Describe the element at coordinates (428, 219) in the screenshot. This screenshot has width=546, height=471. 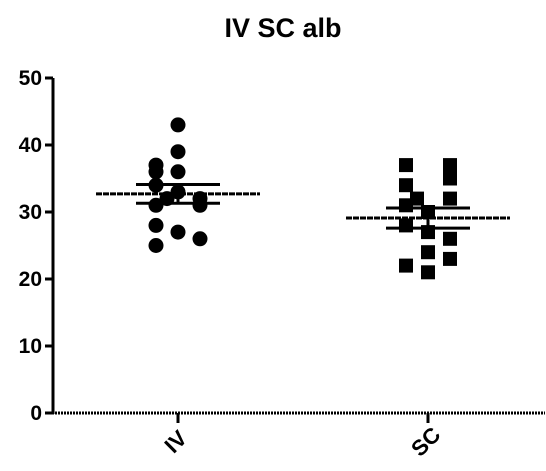
I see `series-SC` at that location.